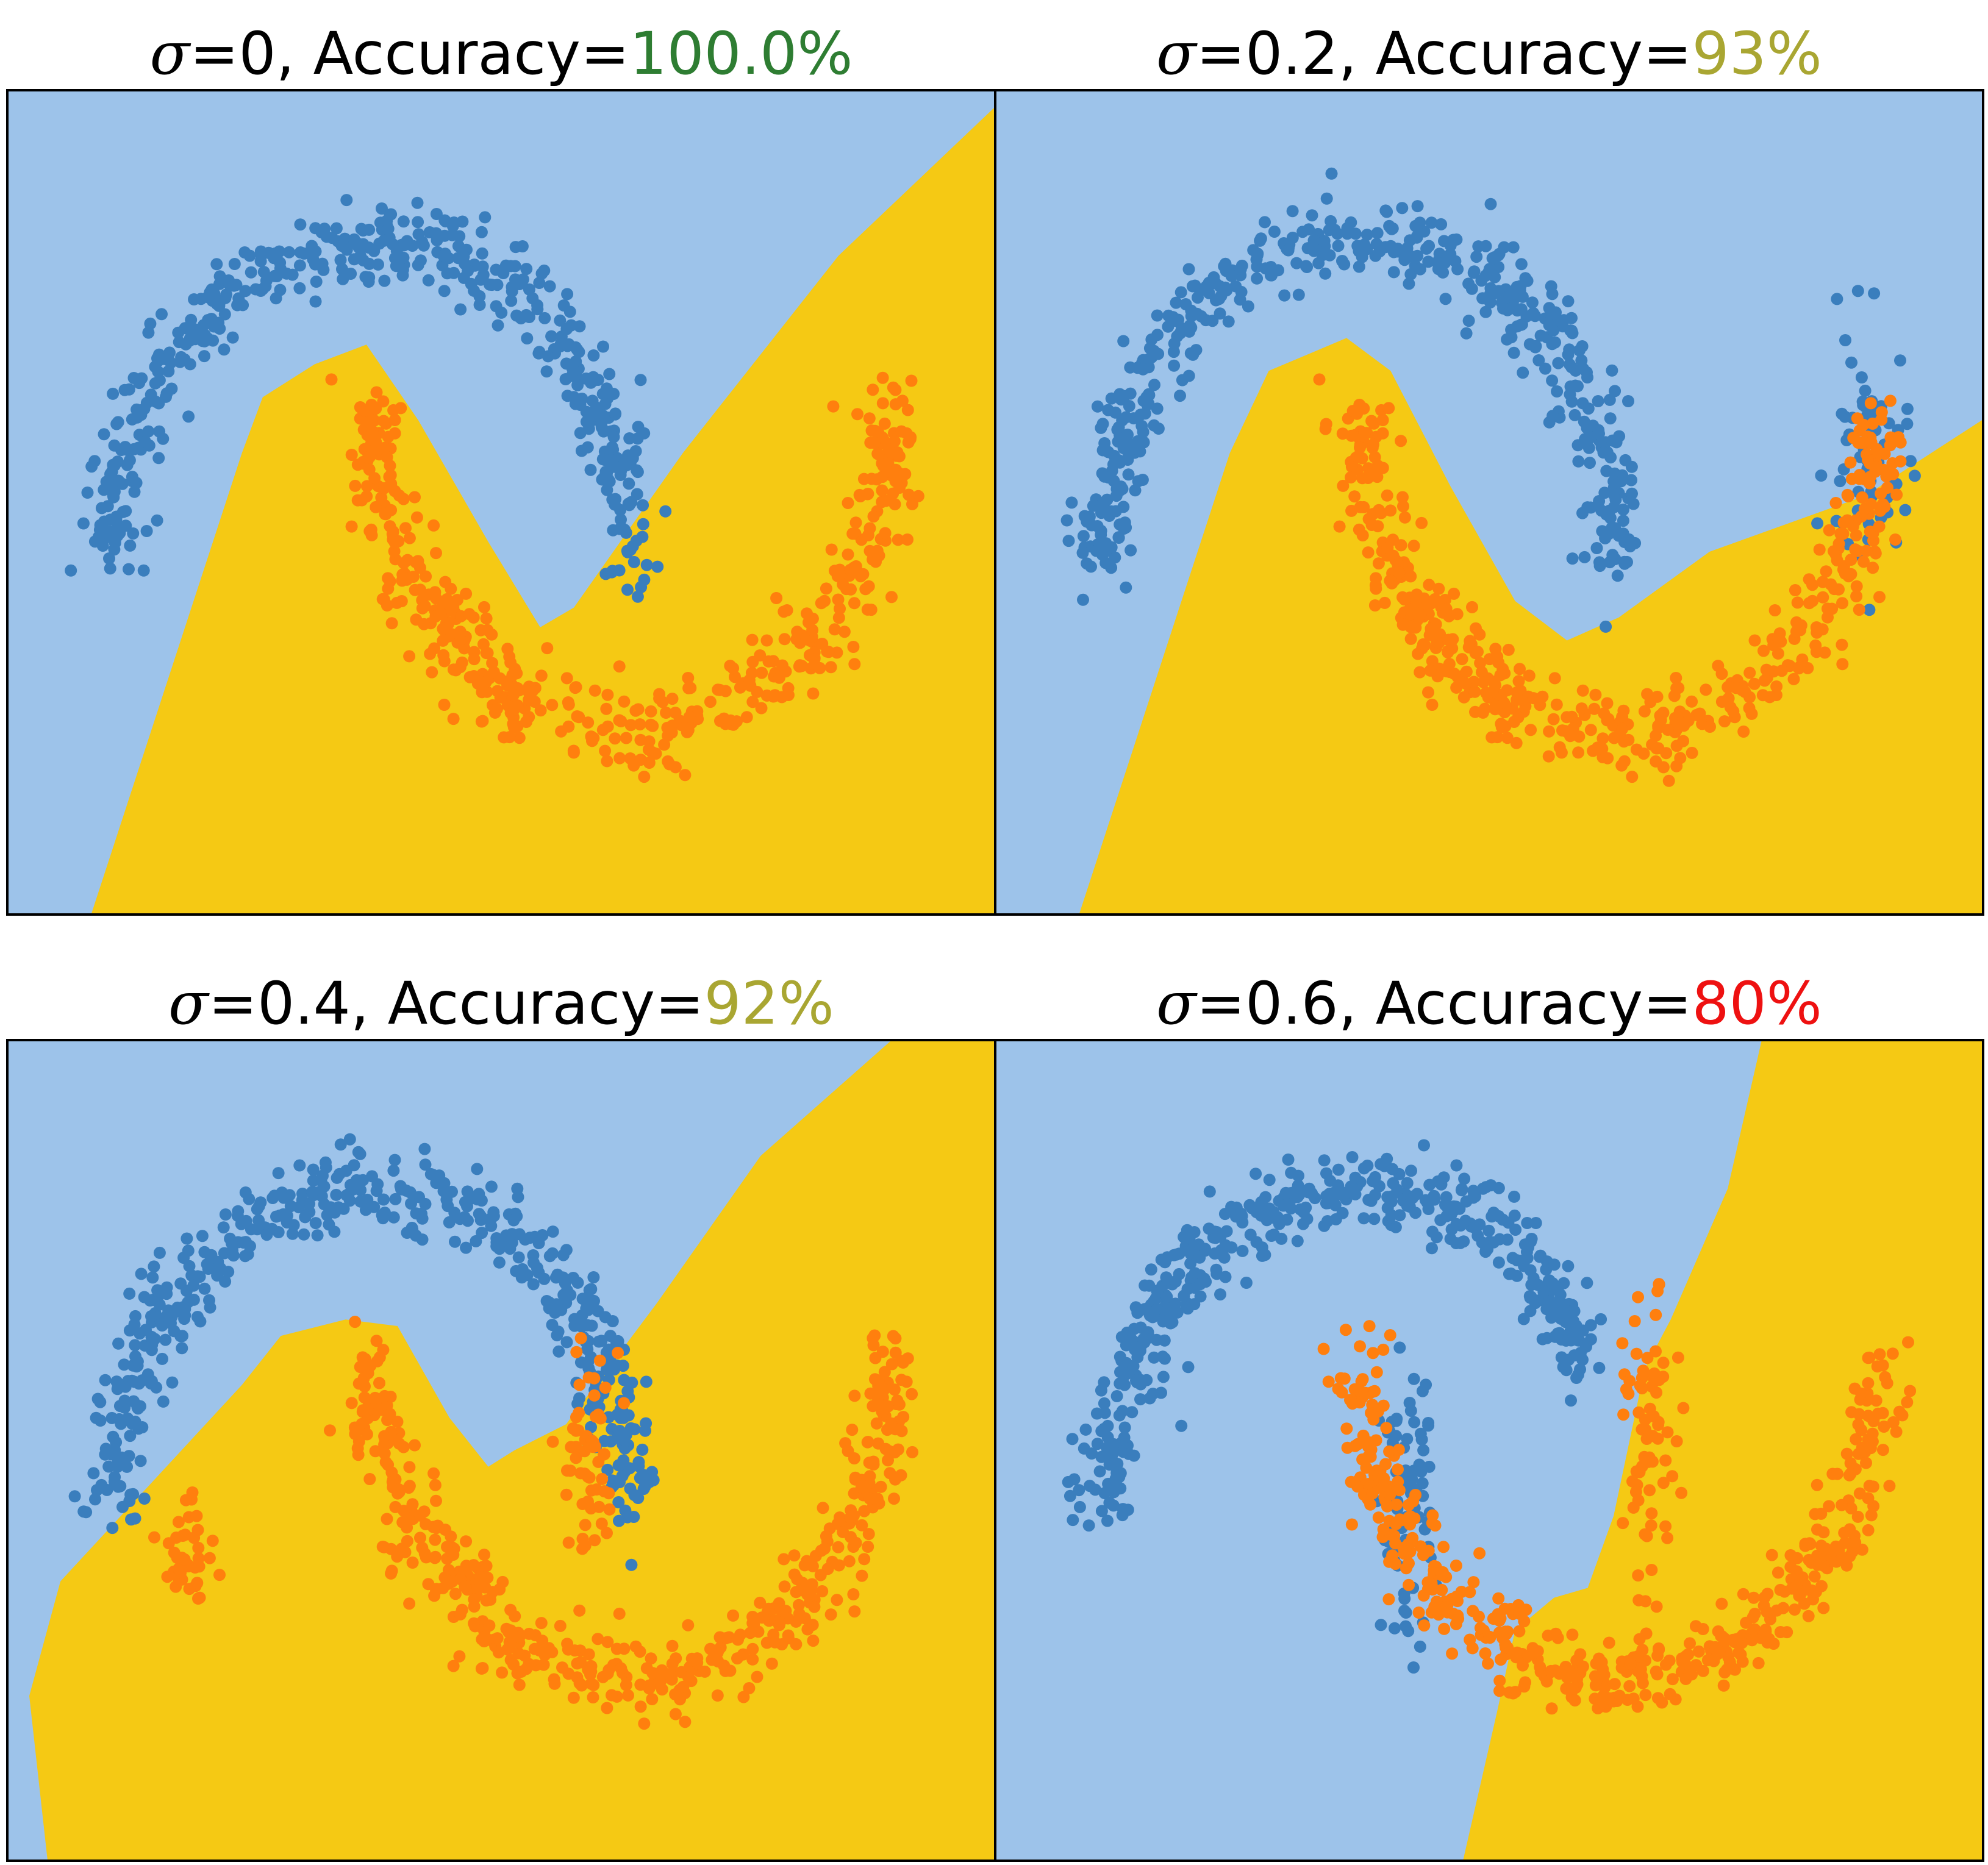 This screenshot has height=1865, width=1988. I want to click on accuracy-value: 92%, so click(769, 1003).